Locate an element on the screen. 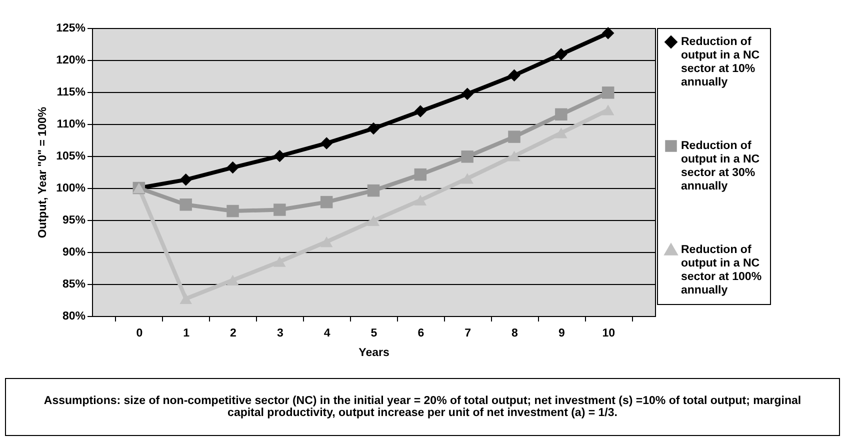 This screenshot has height=443, width=853. y-tick-label: 90% is located at coordinates (74, 252).